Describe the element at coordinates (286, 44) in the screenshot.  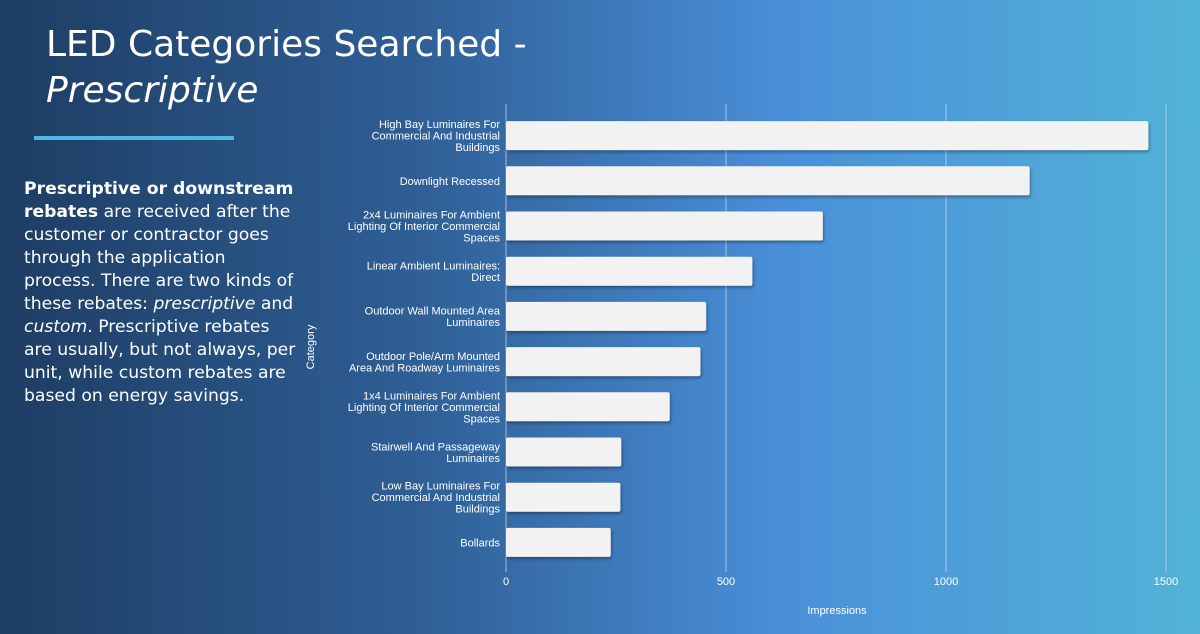
I see `title-line-1: LED Categories Searched -` at that location.